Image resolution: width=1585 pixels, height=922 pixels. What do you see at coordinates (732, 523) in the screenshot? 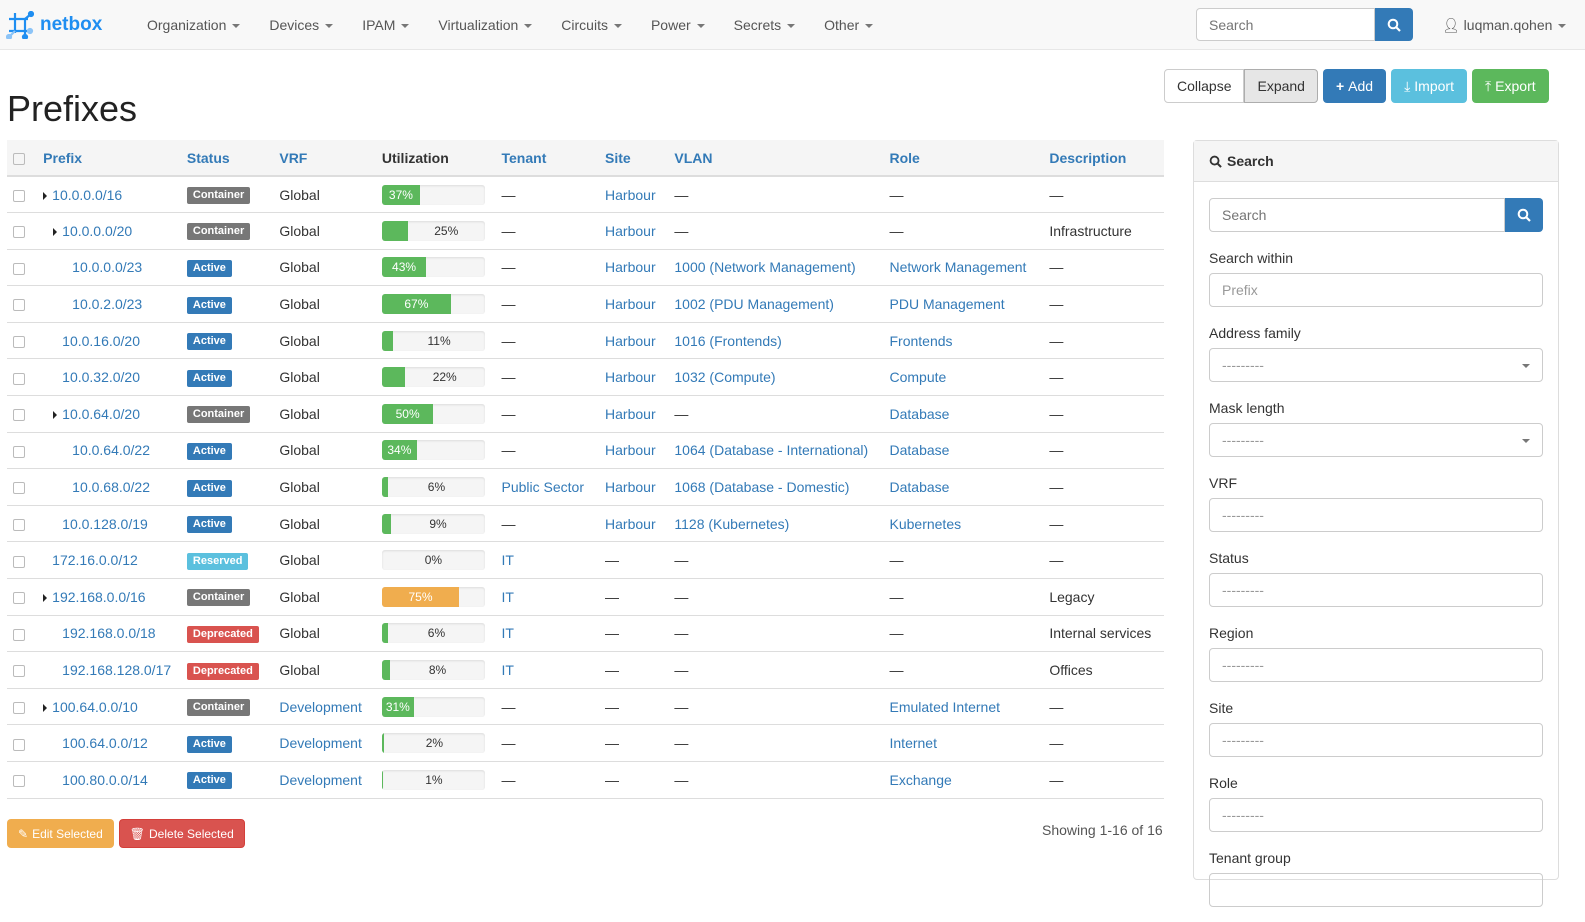
I see `vlan-link: 1128 (Kubernetes)` at bounding box center [732, 523].